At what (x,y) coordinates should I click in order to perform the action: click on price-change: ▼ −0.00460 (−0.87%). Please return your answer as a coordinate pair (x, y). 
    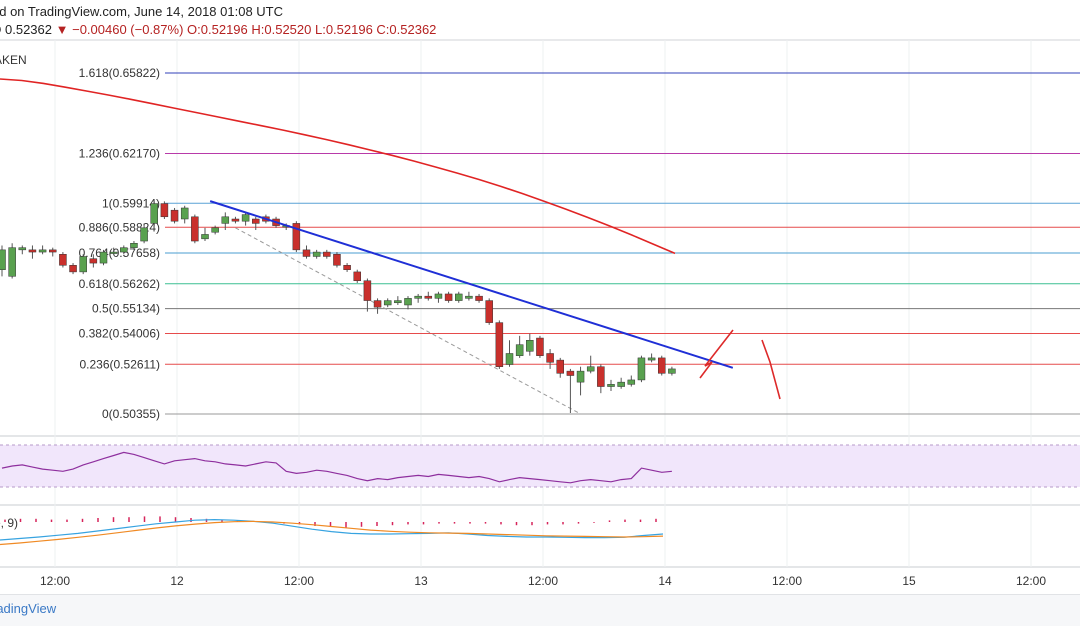
    Looking at the image, I should click on (119, 29).